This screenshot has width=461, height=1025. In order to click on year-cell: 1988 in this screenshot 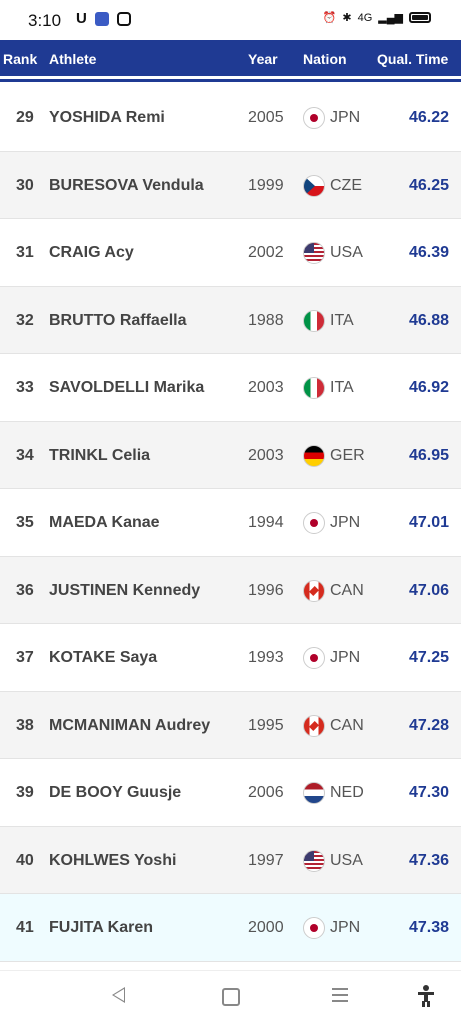, I will do `click(266, 320)`.